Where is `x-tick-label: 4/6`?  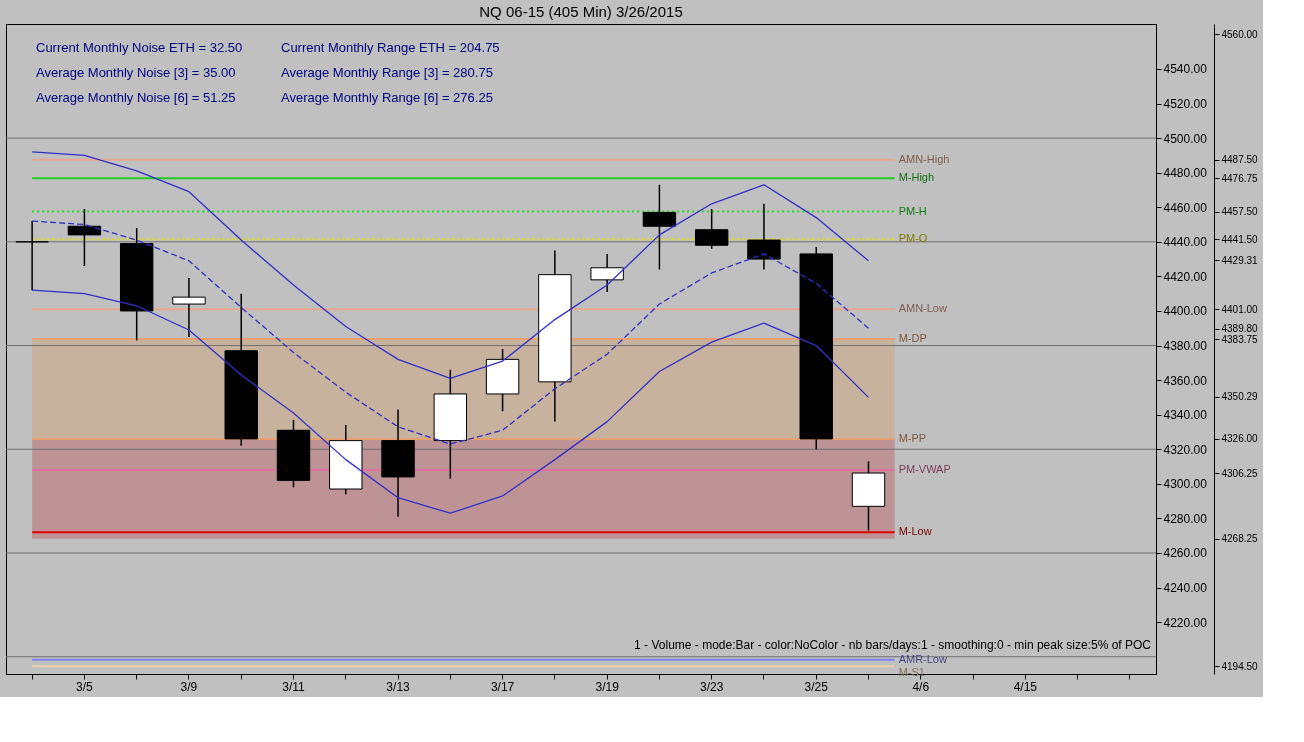
x-tick-label: 4/6 is located at coordinates (921, 686).